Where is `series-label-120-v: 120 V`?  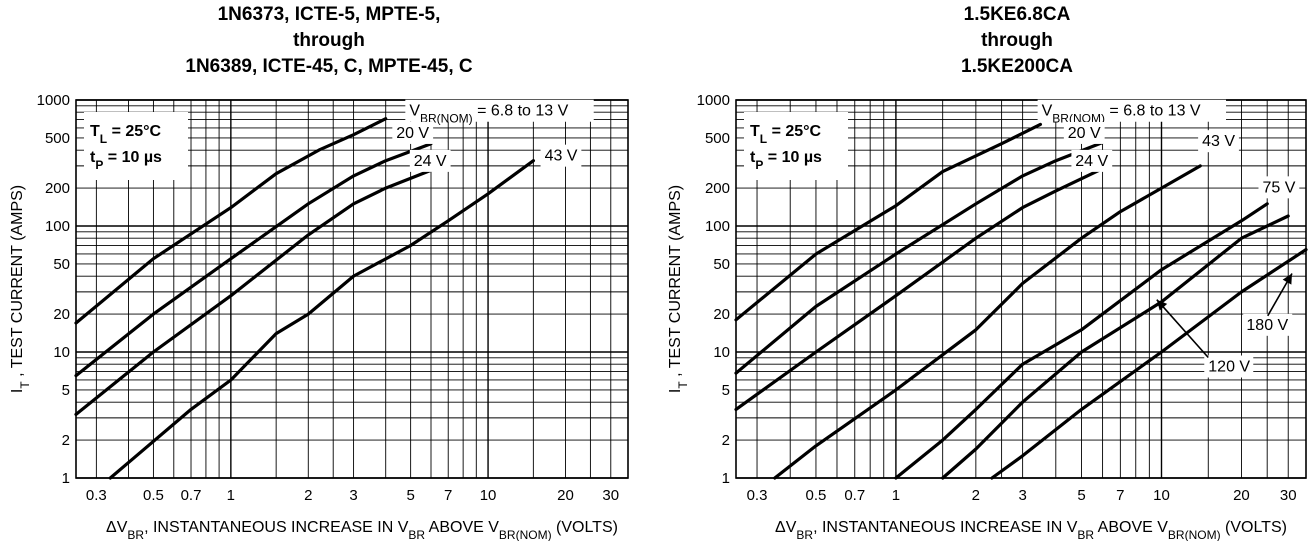
series-label-120-v: 120 V is located at coordinates (1229, 367).